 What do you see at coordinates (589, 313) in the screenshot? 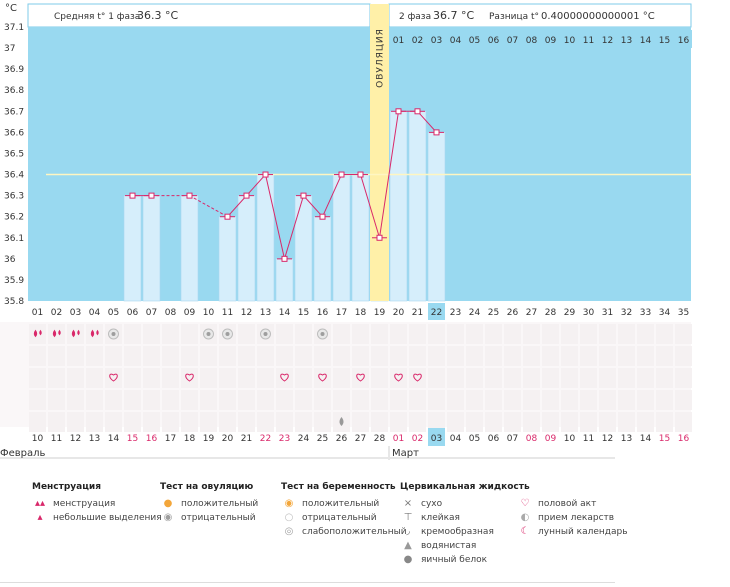
I see `cycle-day-label: 30` at bounding box center [589, 313].